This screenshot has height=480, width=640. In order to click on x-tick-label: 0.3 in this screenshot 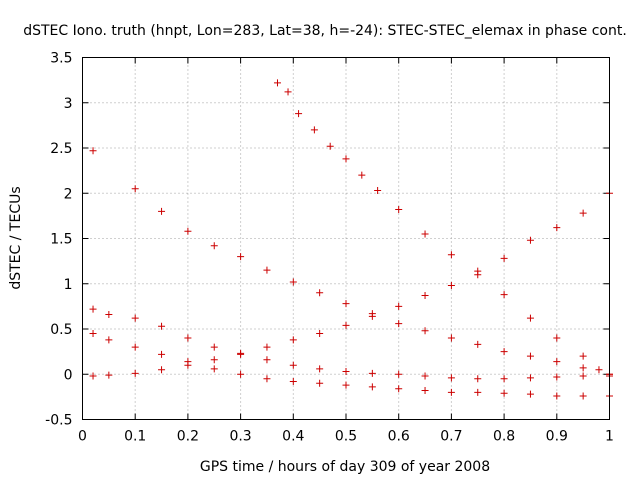, I will do `click(240, 437)`.